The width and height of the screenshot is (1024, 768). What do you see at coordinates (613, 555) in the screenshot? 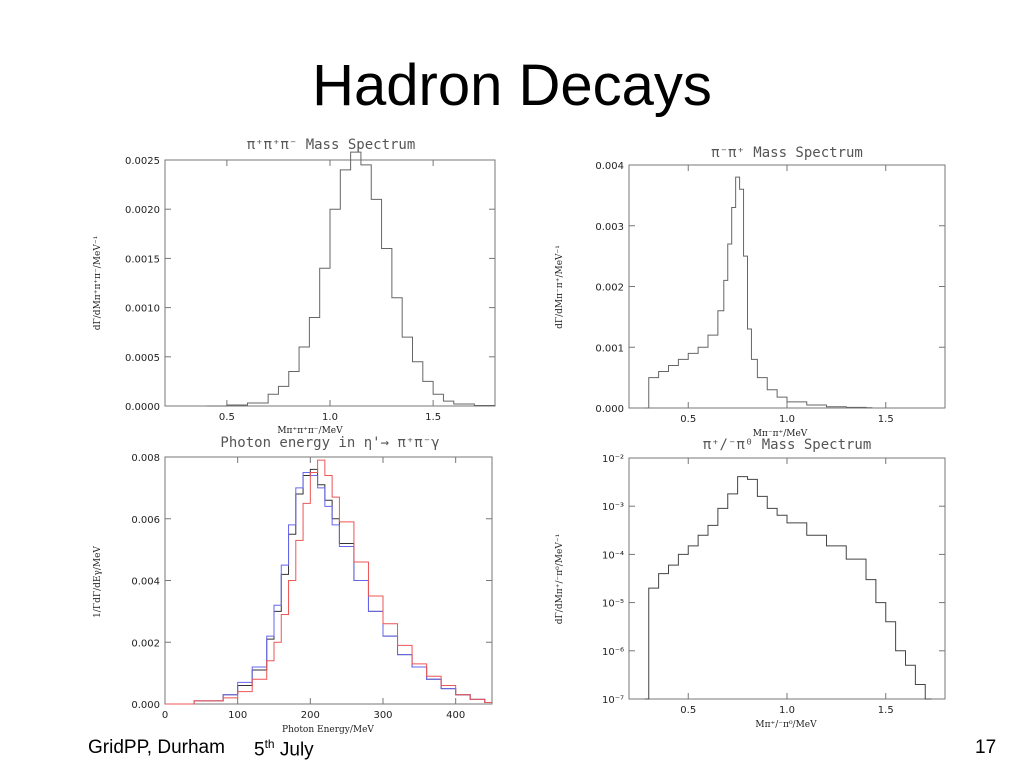
I see `chart-4-ytick-label: 10⁻⁴` at bounding box center [613, 555].